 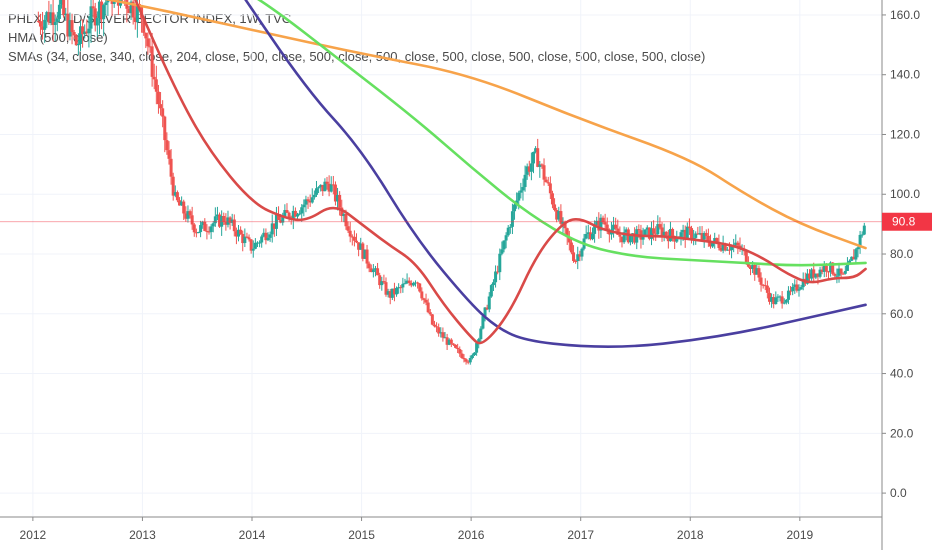 What do you see at coordinates (580, 535) in the screenshot?
I see `time-axis-label: 2017` at bounding box center [580, 535].